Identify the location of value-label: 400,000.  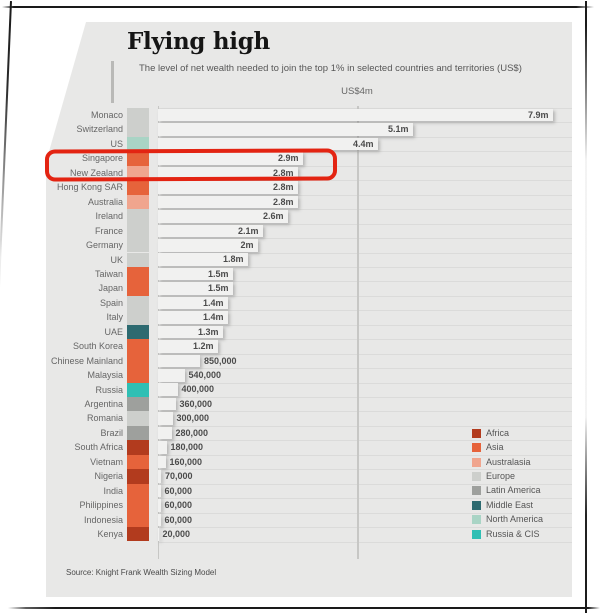
(198, 389).